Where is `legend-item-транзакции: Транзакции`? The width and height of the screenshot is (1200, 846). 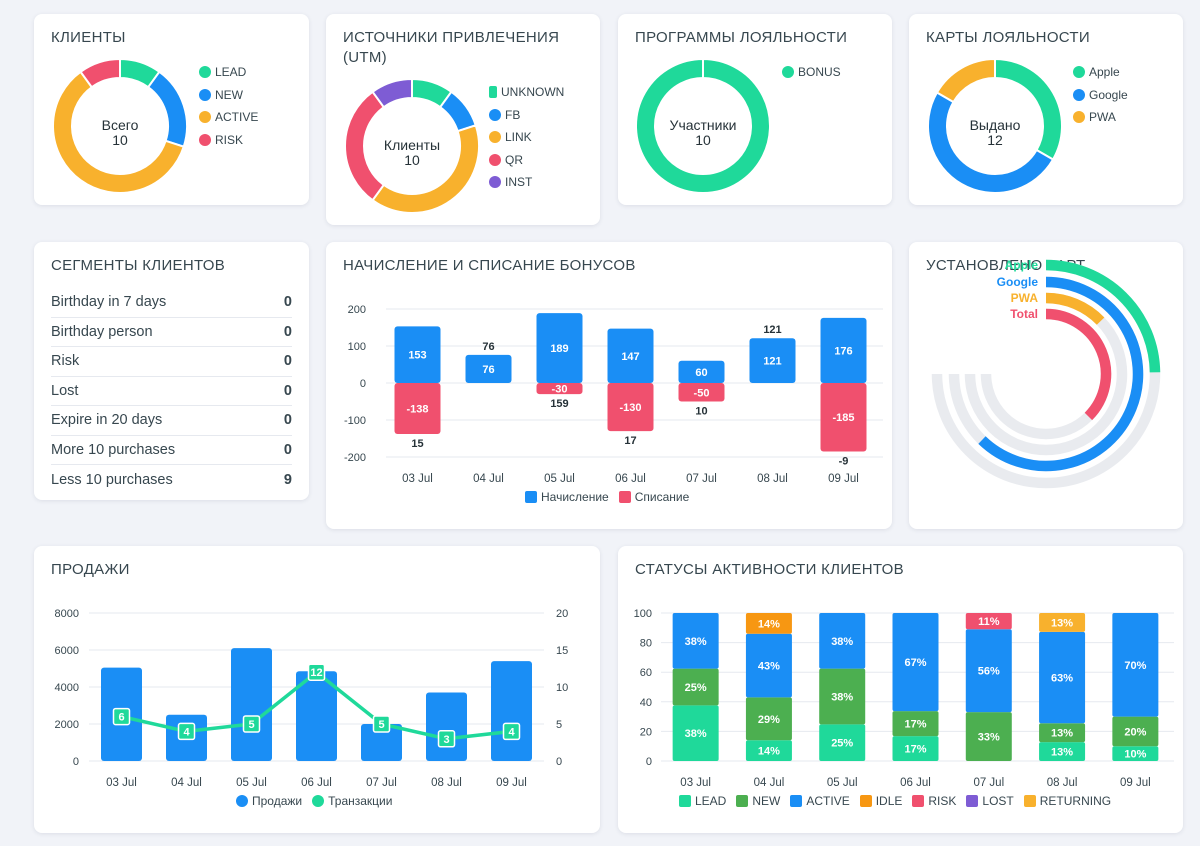
legend-item-транзакции: Транзакции is located at coordinates (352, 801).